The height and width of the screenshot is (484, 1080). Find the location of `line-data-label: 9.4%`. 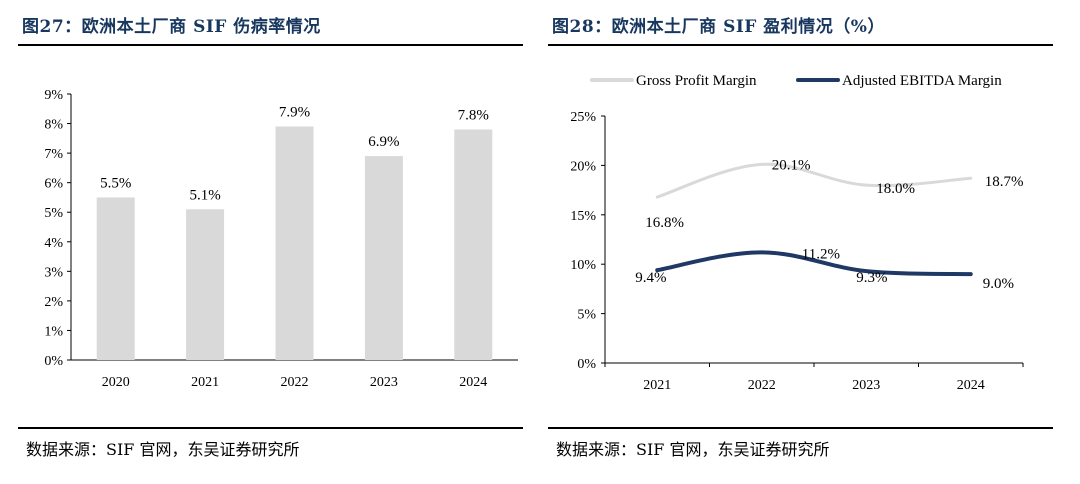

line-data-label: 9.4% is located at coordinates (650, 278).